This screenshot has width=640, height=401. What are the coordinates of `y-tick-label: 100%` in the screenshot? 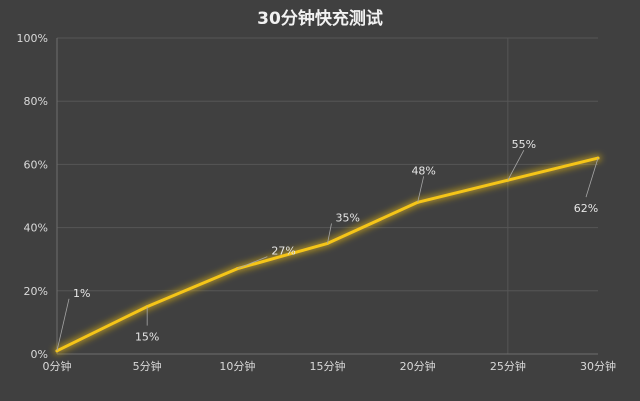 It's located at (32, 38).